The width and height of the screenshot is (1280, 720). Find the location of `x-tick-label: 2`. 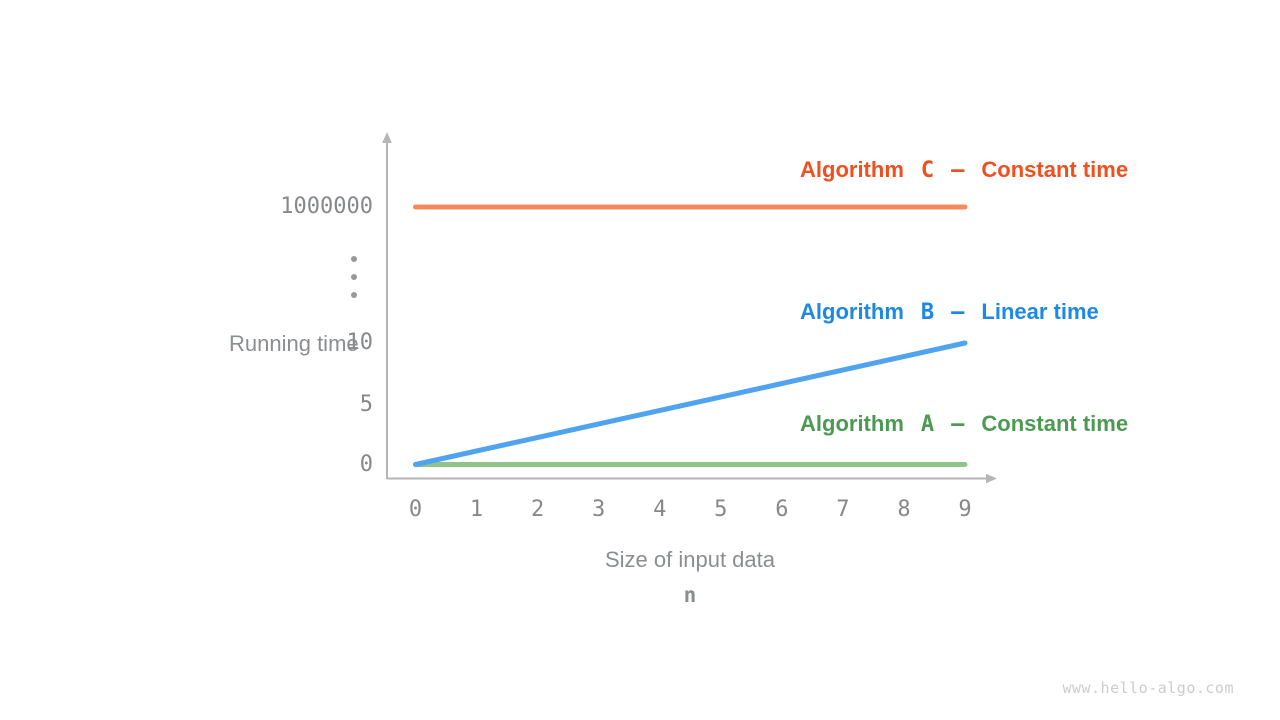

x-tick-label: 2 is located at coordinates (537, 509).